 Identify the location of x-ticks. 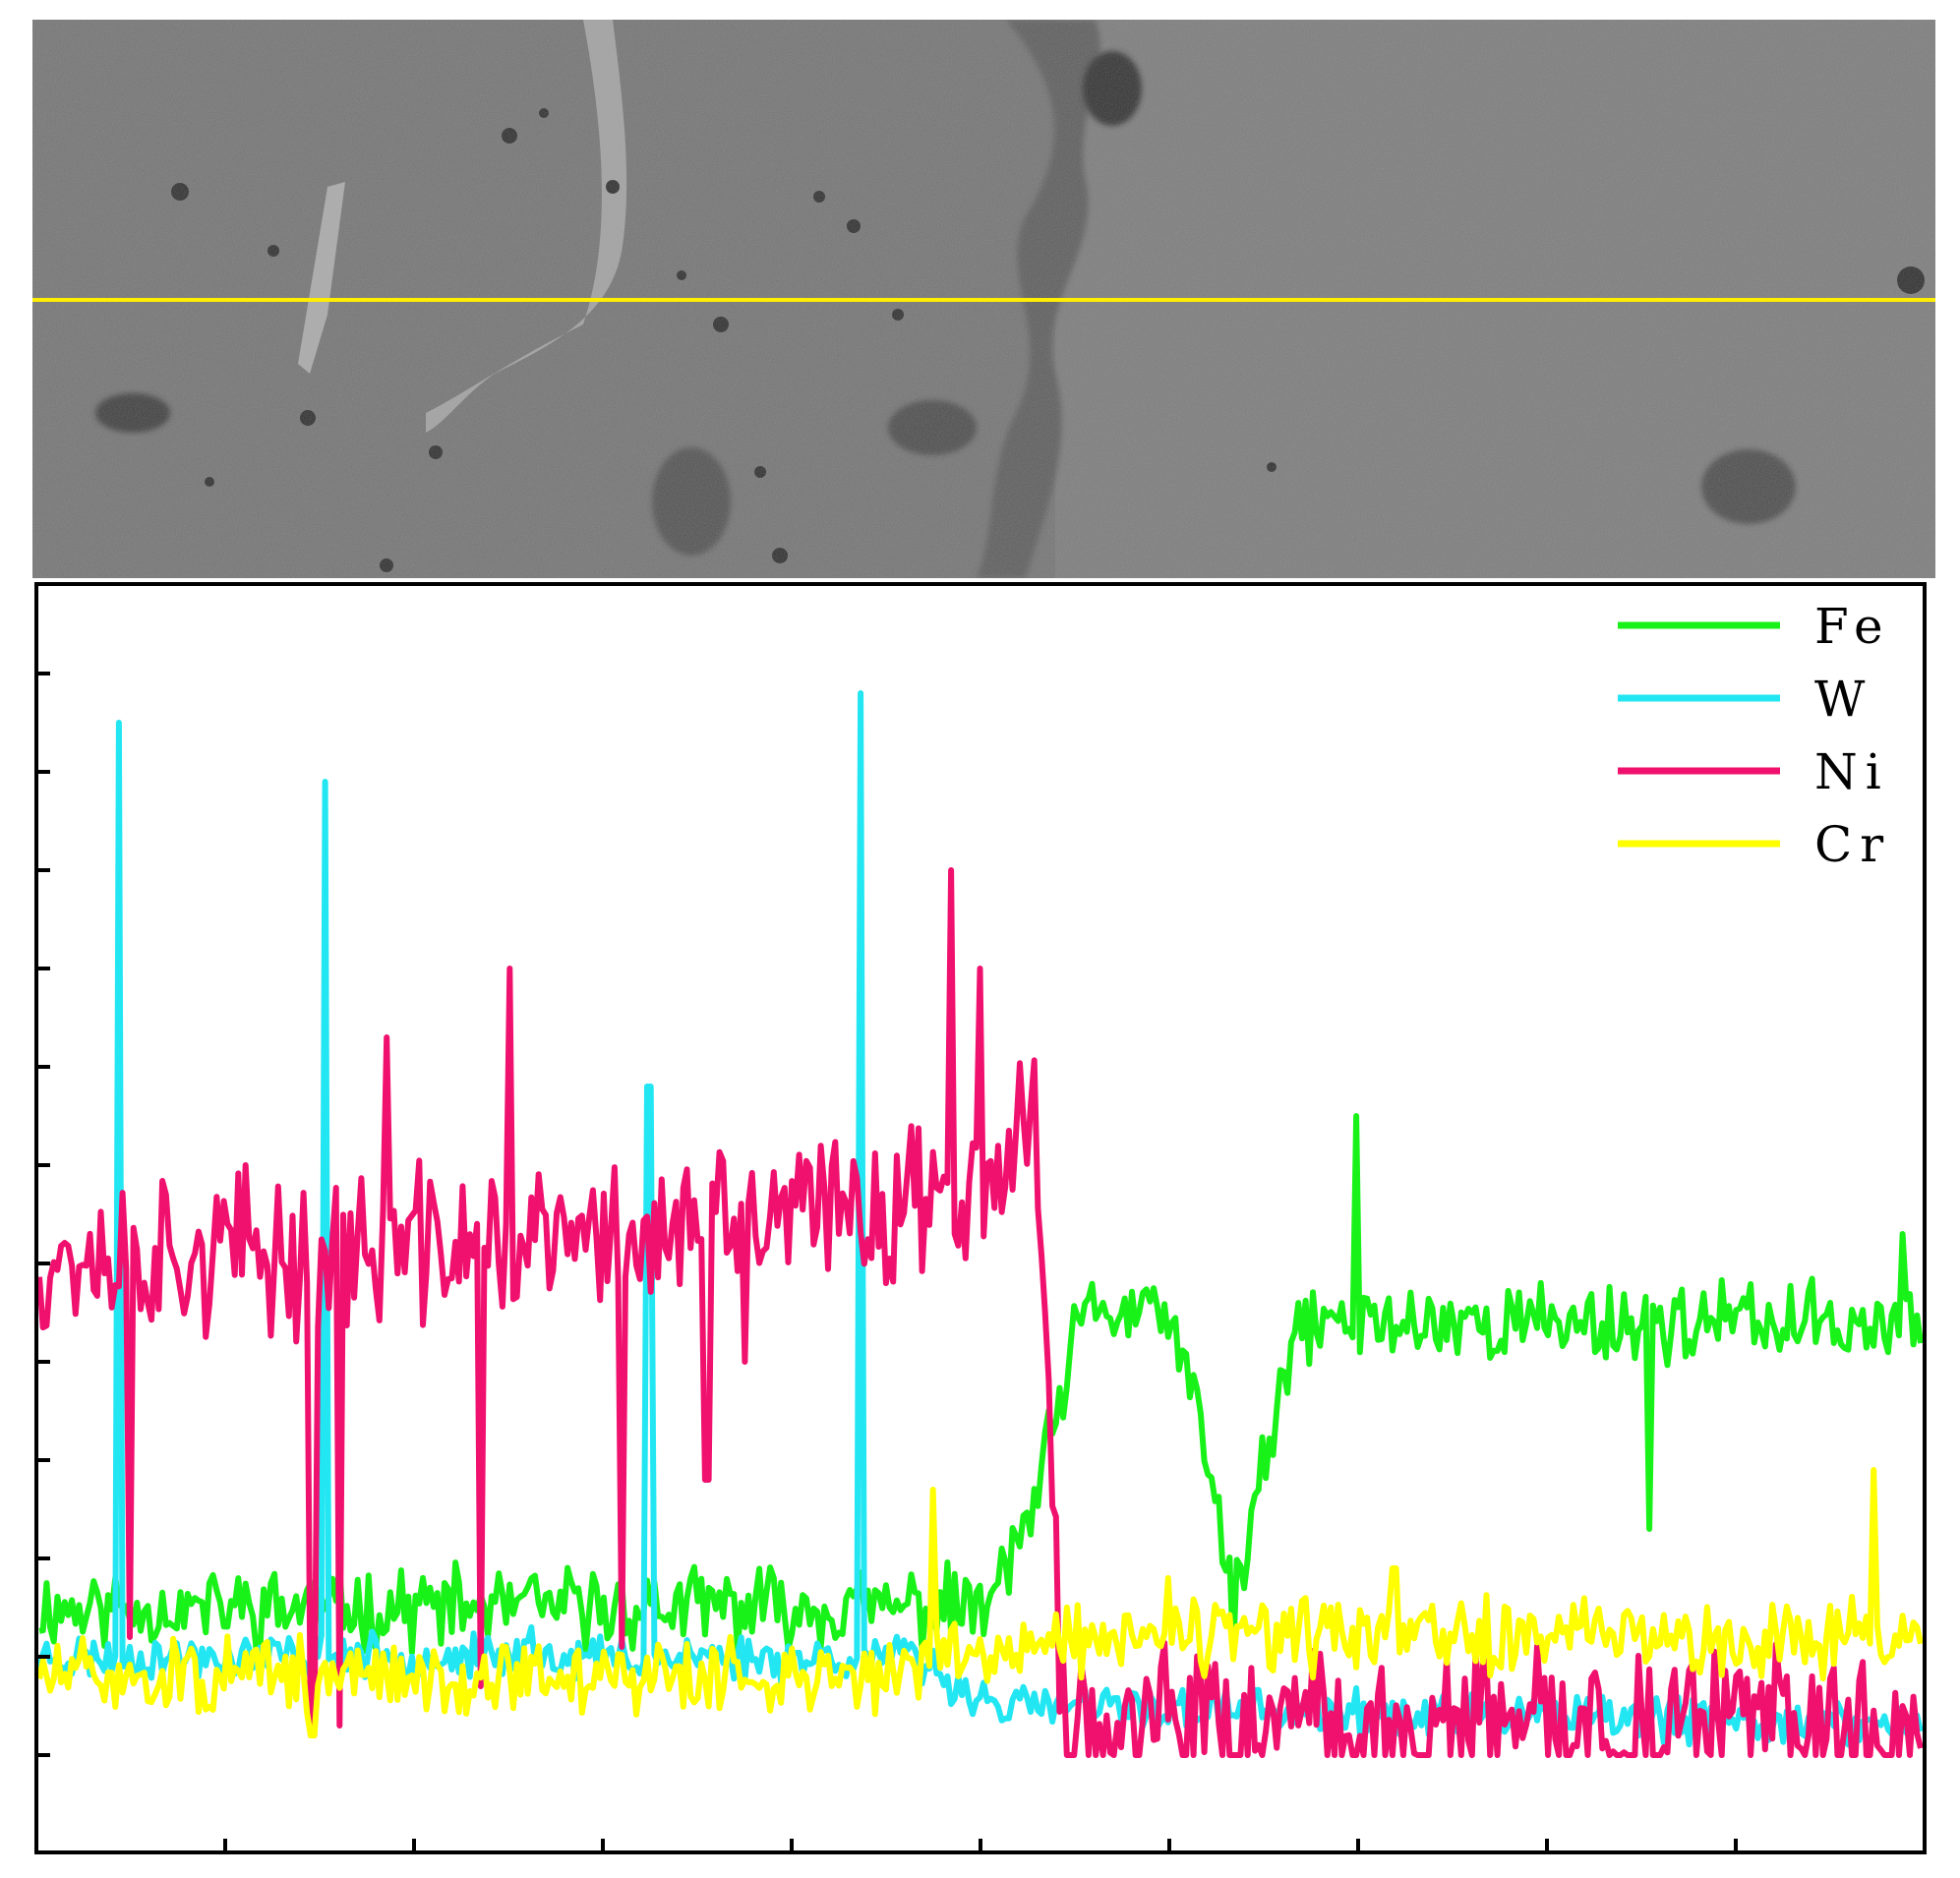
(980, 1845).